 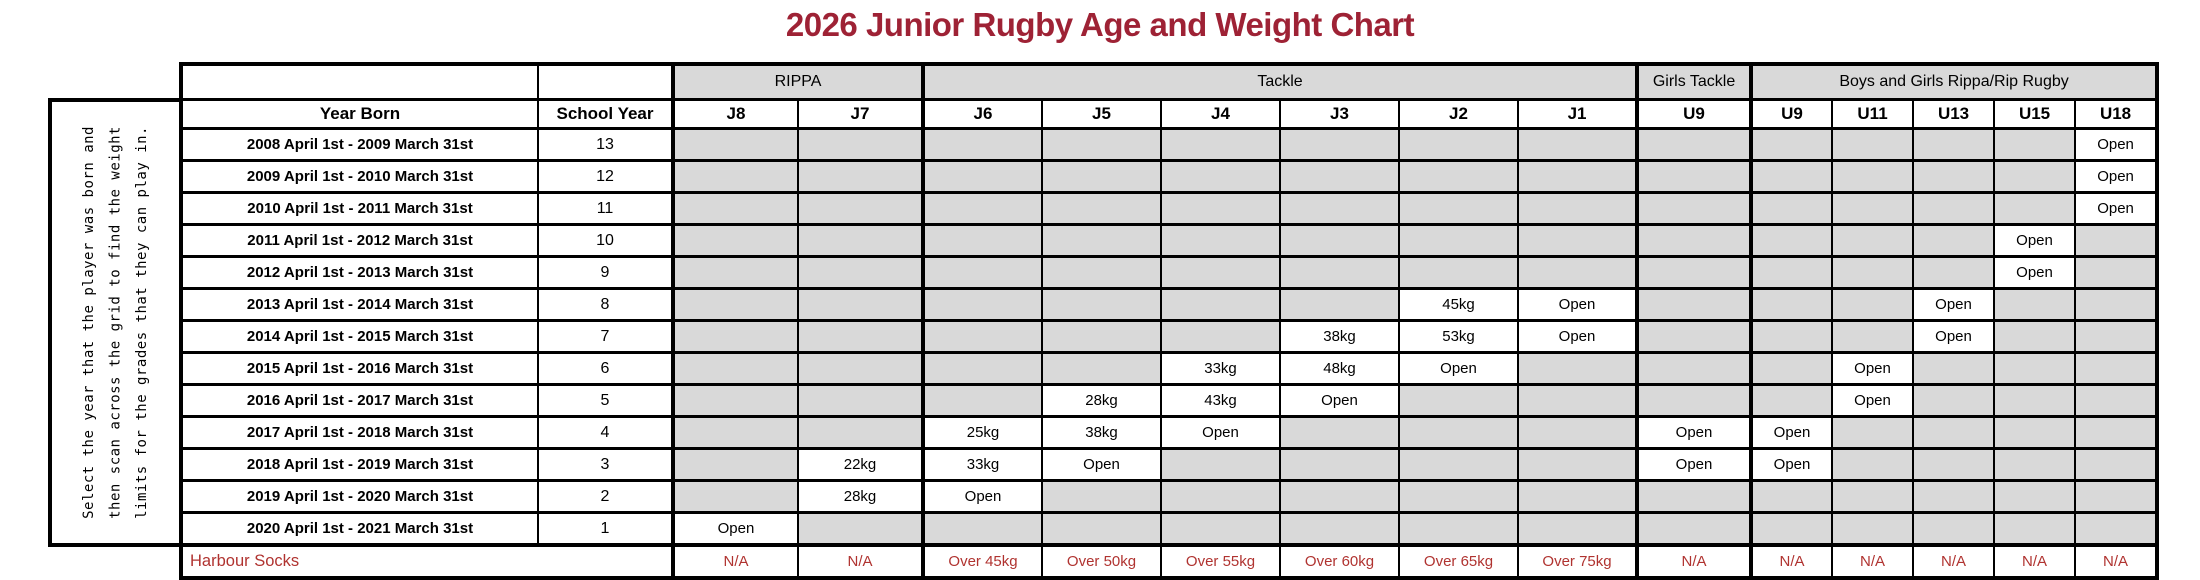 What do you see at coordinates (1791, 114) in the screenshot?
I see `column-header-u9: U9` at bounding box center [1791, 114].